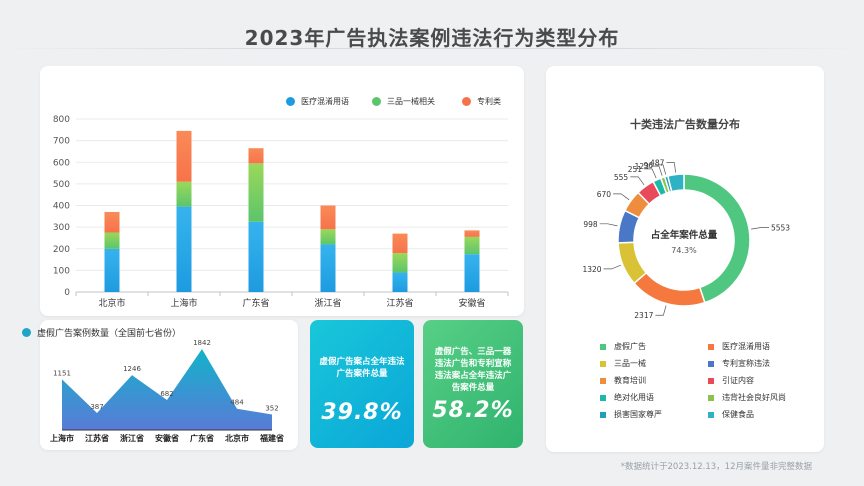 The width and height of the screenshot is (864, 486). What do you see at coordinates (167, 389) in the screenshot?
I see `area-fill` at bounding box center [167, 389].